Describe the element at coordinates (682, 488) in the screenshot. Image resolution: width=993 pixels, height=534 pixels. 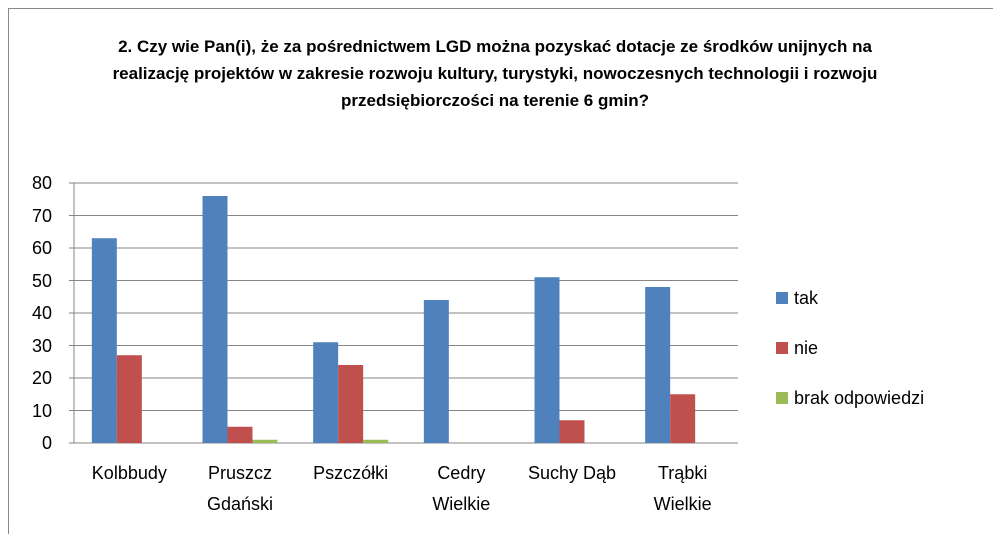
I see `x-tick-label: Trąbki Wielkie` at that location.